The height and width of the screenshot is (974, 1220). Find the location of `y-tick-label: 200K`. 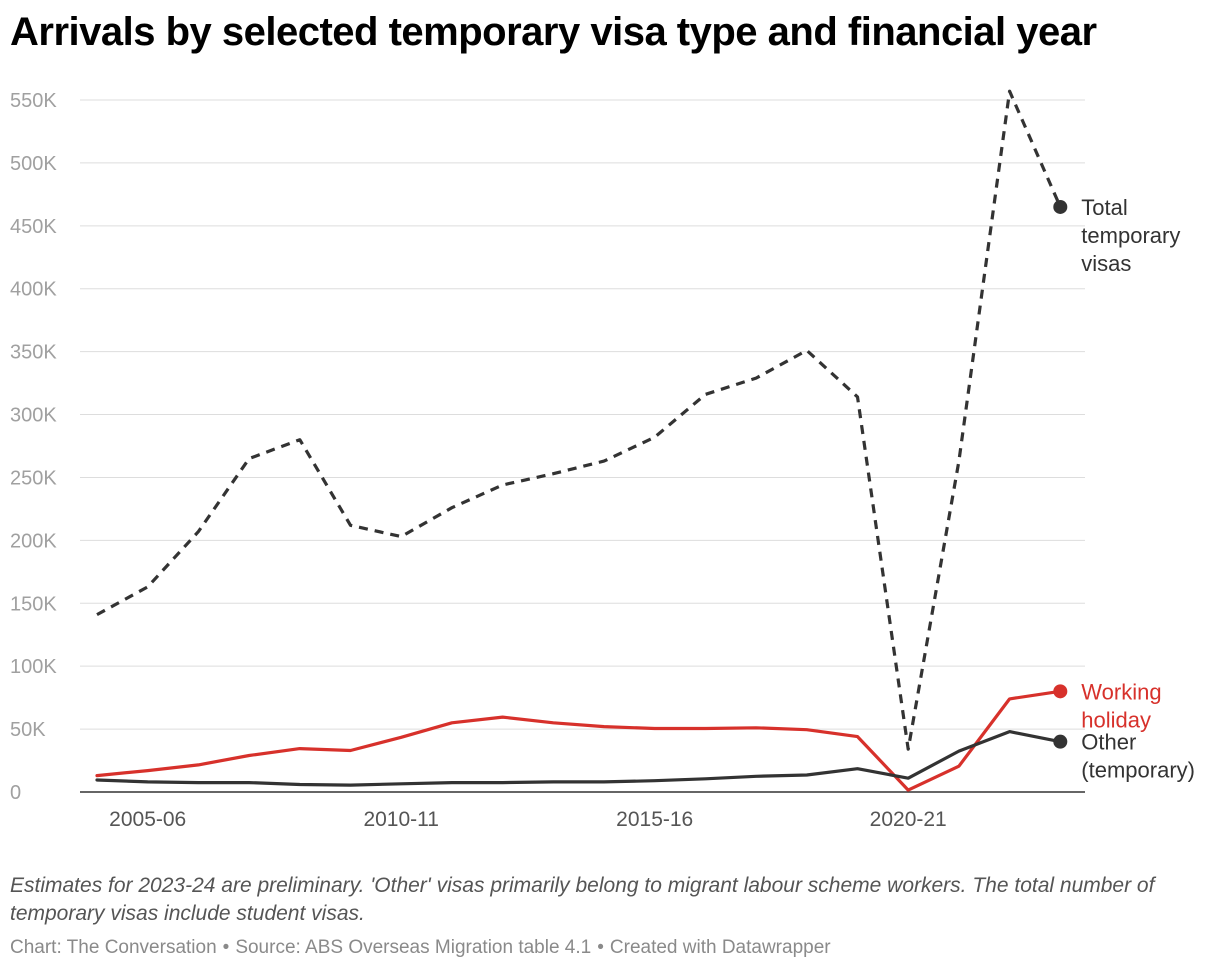

y-tick-label: 200K is located at coordinates (33, 541).